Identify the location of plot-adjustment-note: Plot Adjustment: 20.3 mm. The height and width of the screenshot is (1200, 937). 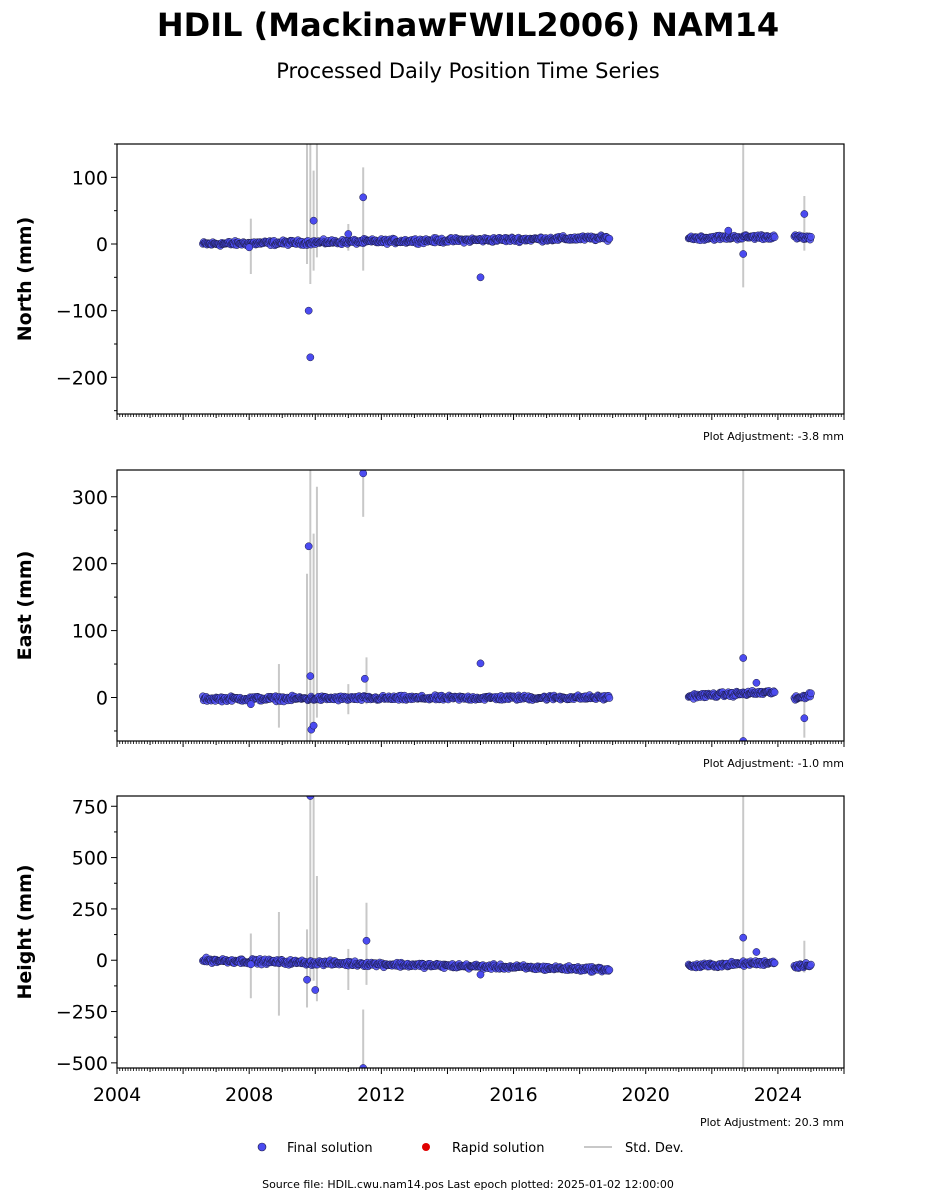
(772, 1122).